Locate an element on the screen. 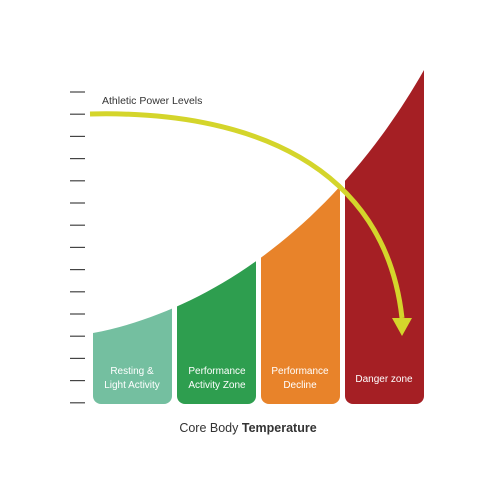 This screenshot has height=496, width=496. curve-label: Athletic Power Levels is located at coordinates (152, 101).